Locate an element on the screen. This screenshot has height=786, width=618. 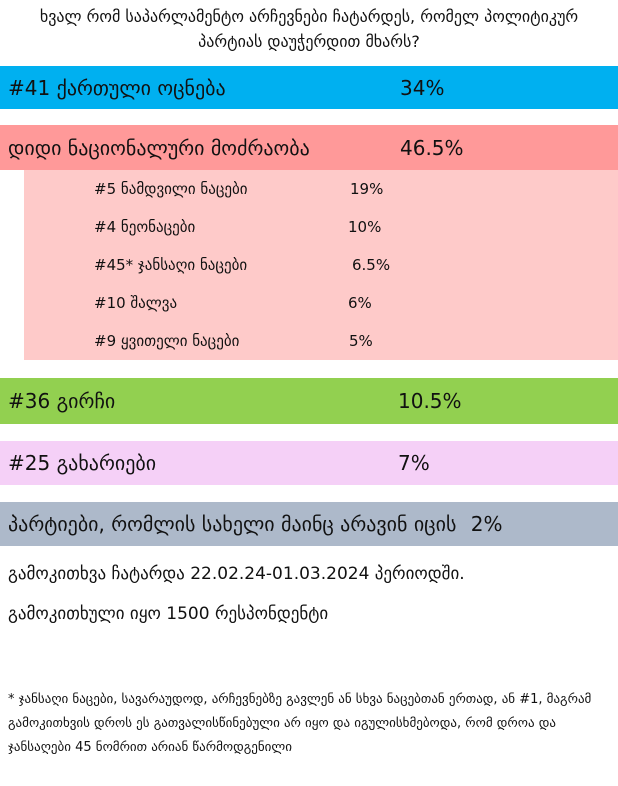
party-label: #36 გირჩი is located at coordinates (62, 401).